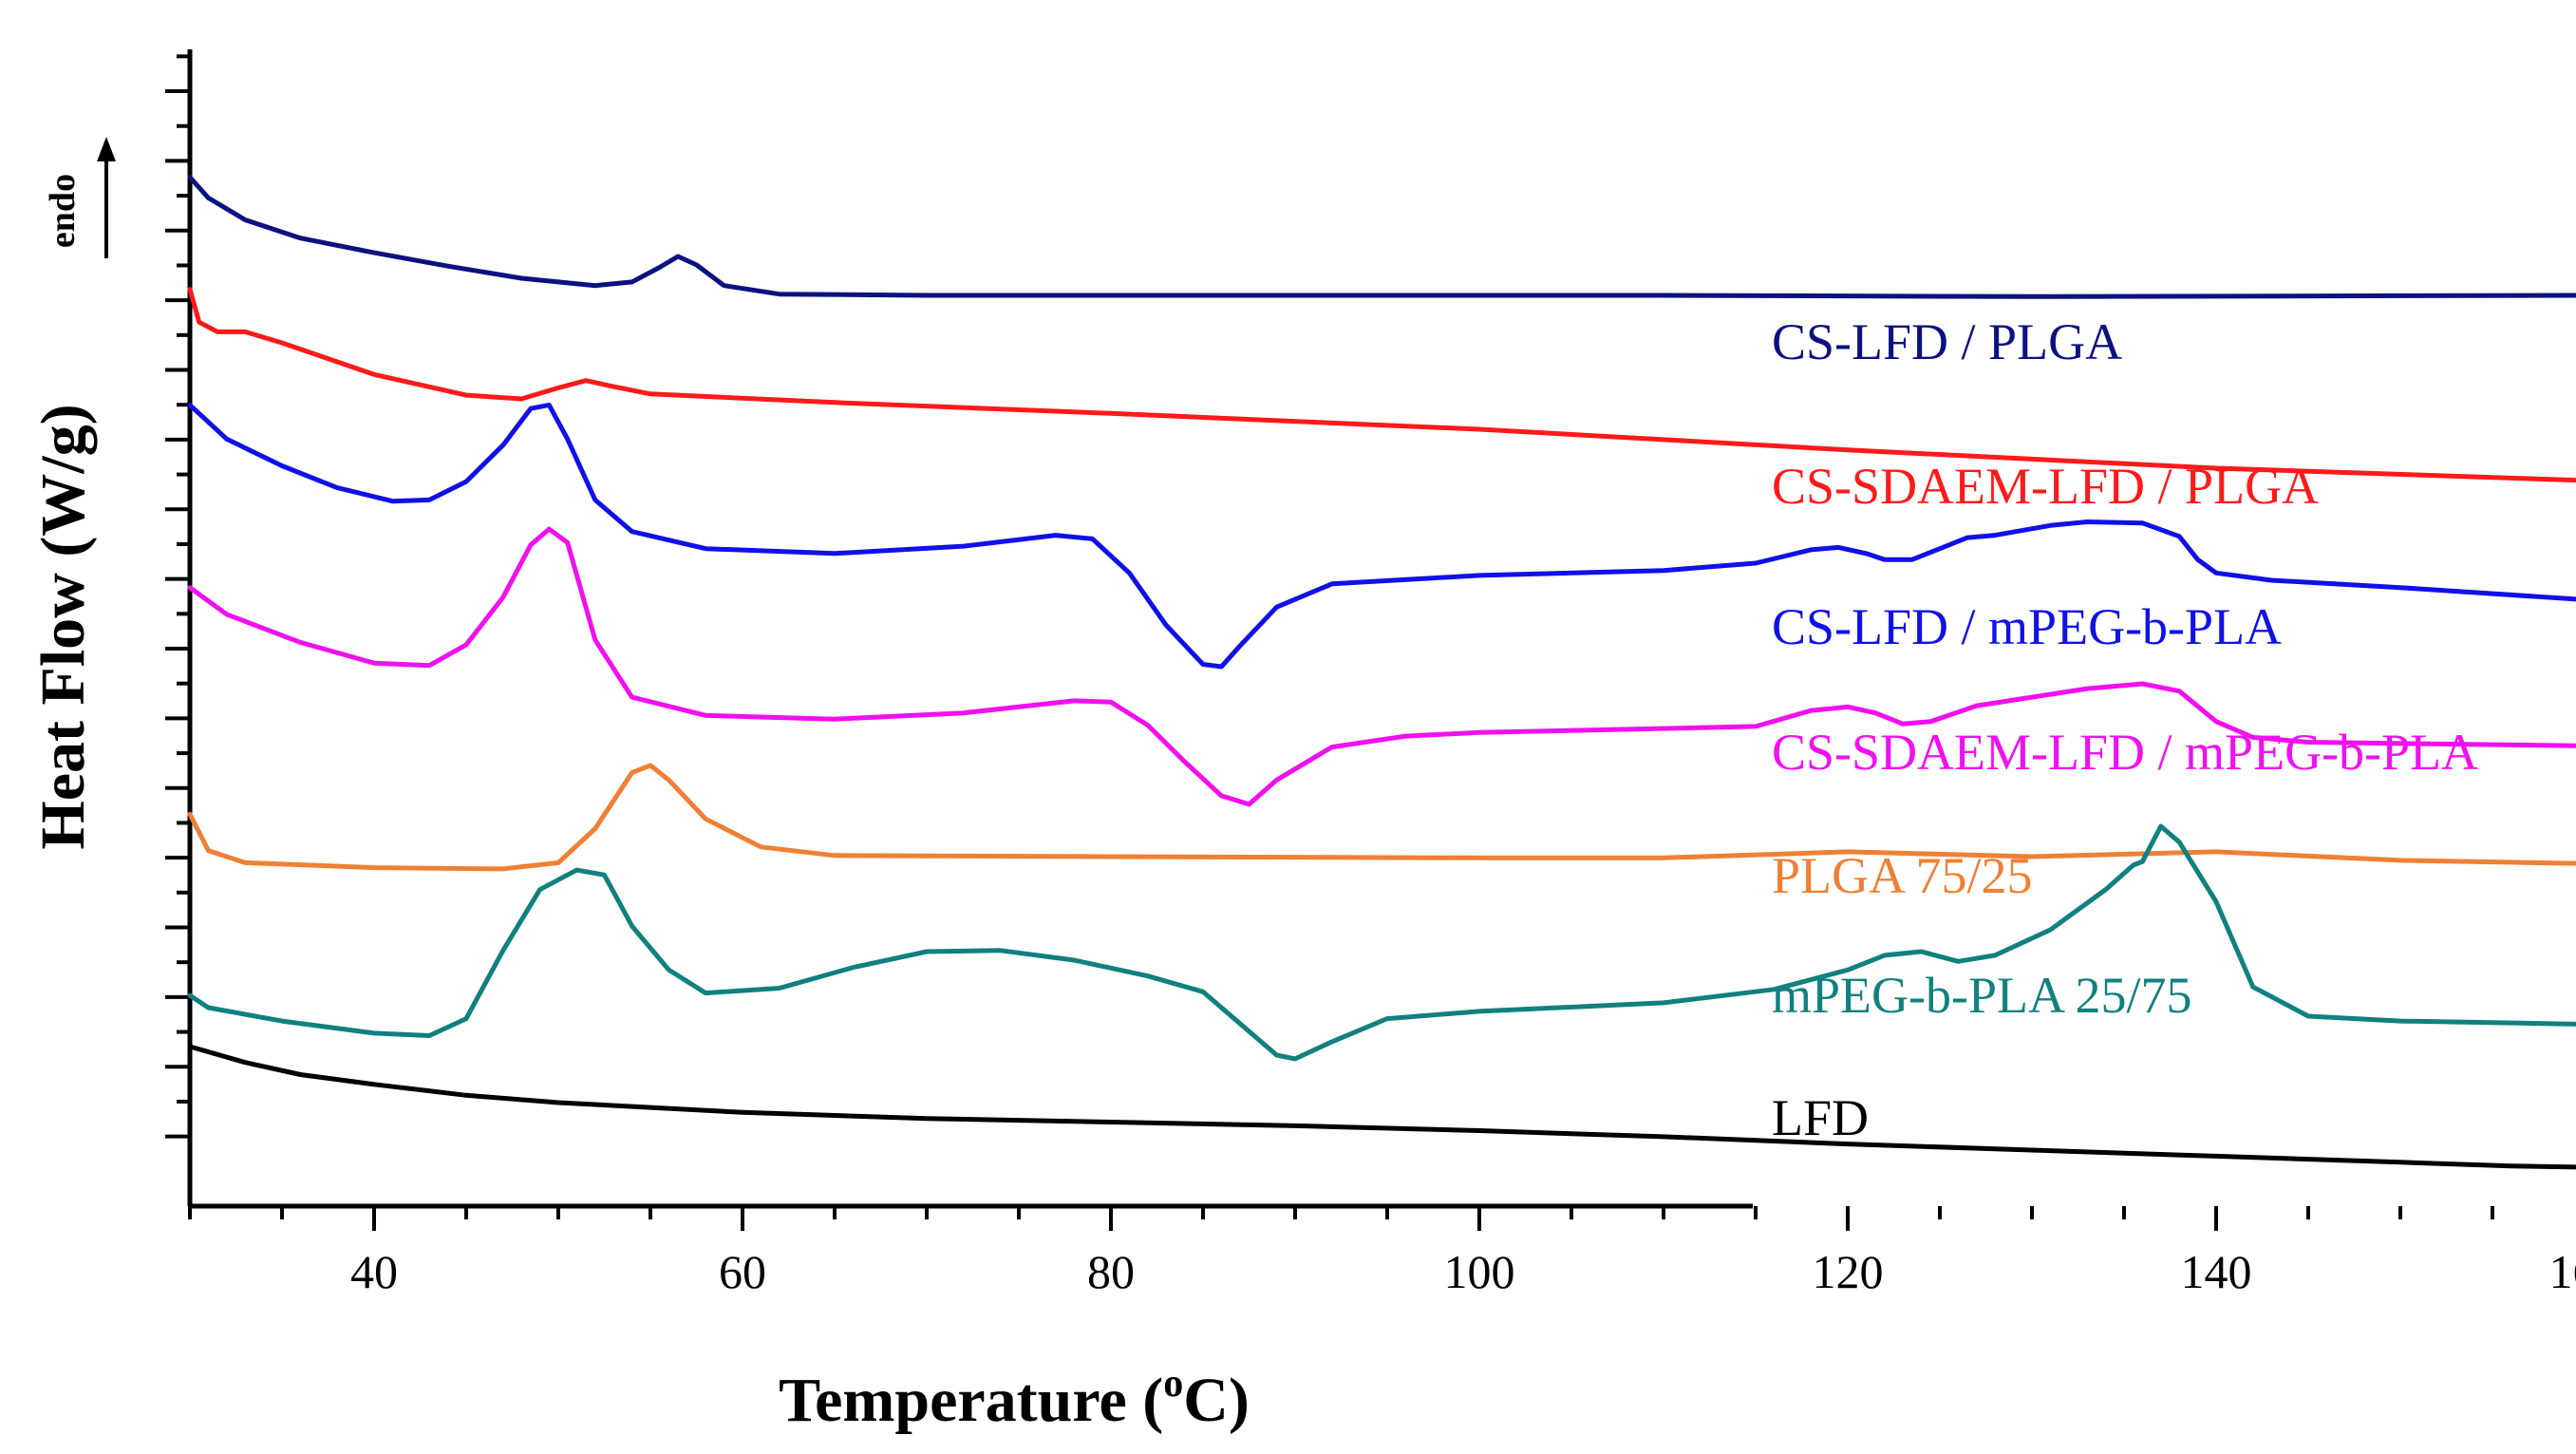 The image size is (2576, 1454). Describe the element at coordinates (63, 626) in the screenshot. I see `y-axis-label: Heat Flow (W/g)` at that location.